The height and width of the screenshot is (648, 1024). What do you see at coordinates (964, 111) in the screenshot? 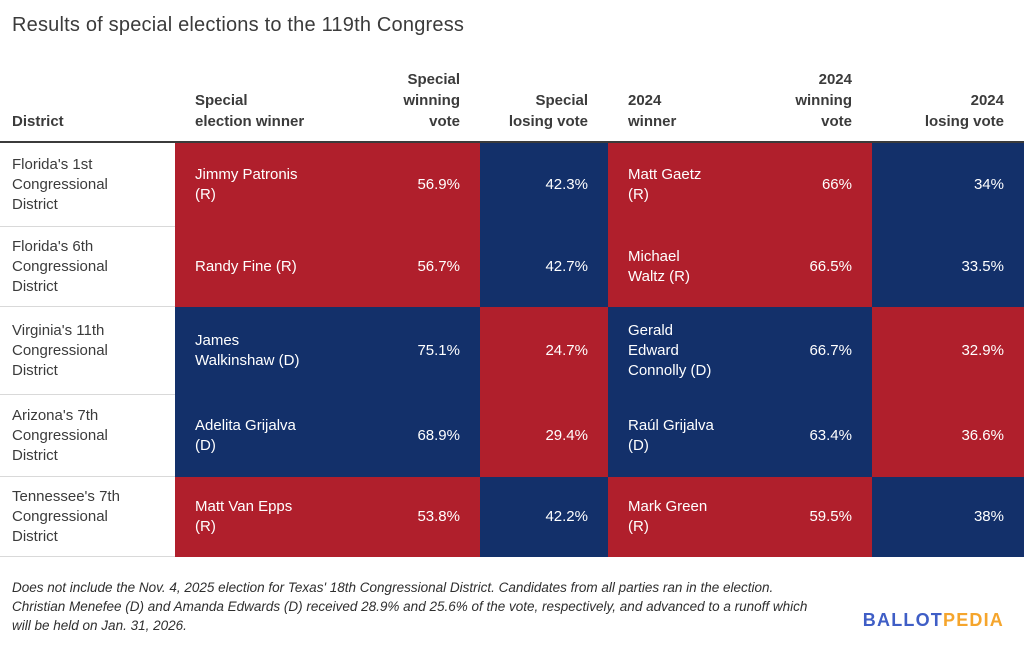
I see `header-2024-losing-vote: 2024 losing vote` at bounding box center [964, 111].